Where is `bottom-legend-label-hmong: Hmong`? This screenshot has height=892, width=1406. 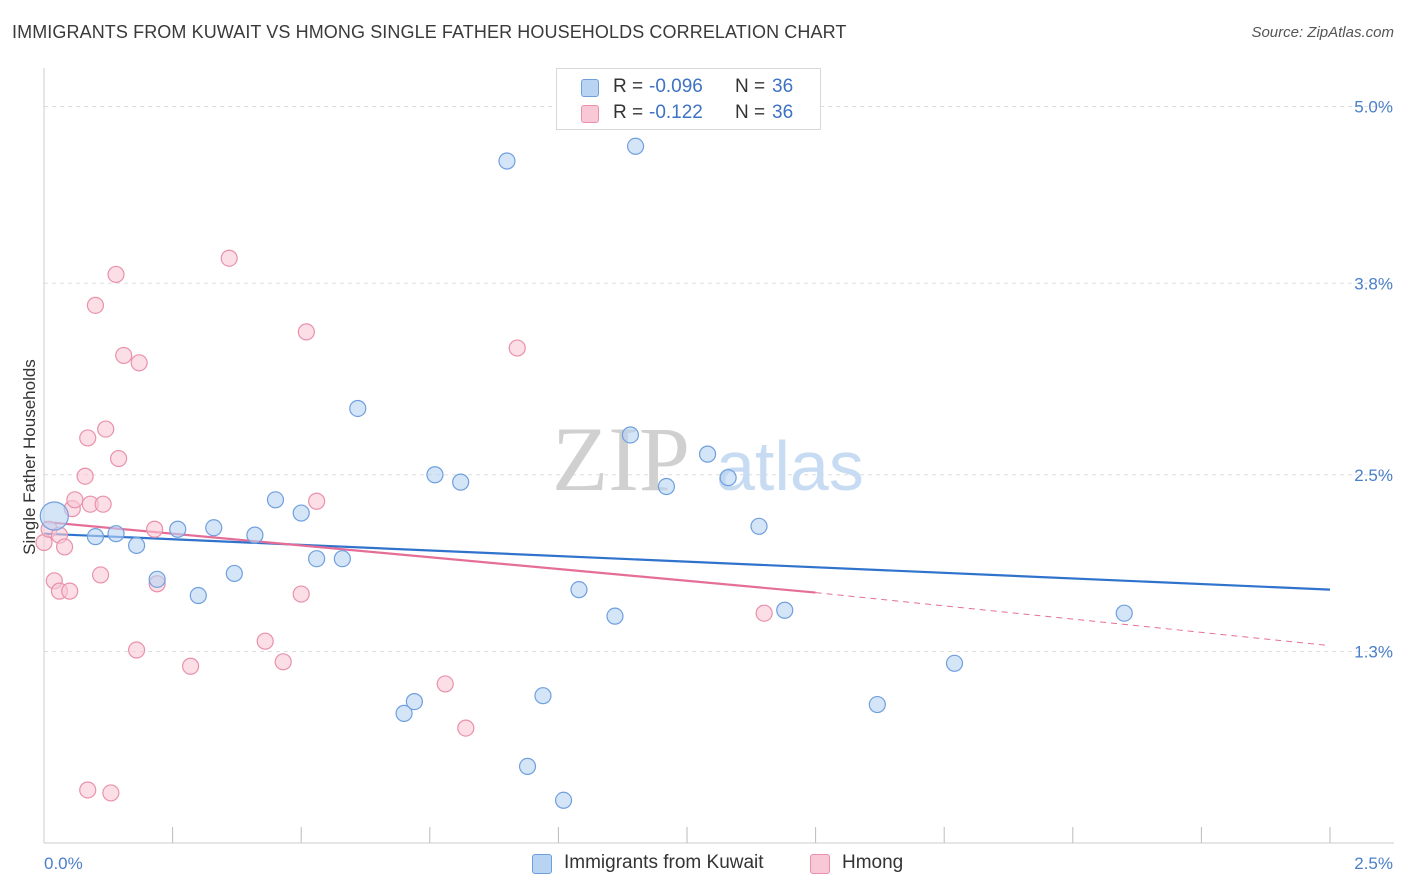
bottom-legend-label-hmong: Hmong is located at coordinates (873, 862).